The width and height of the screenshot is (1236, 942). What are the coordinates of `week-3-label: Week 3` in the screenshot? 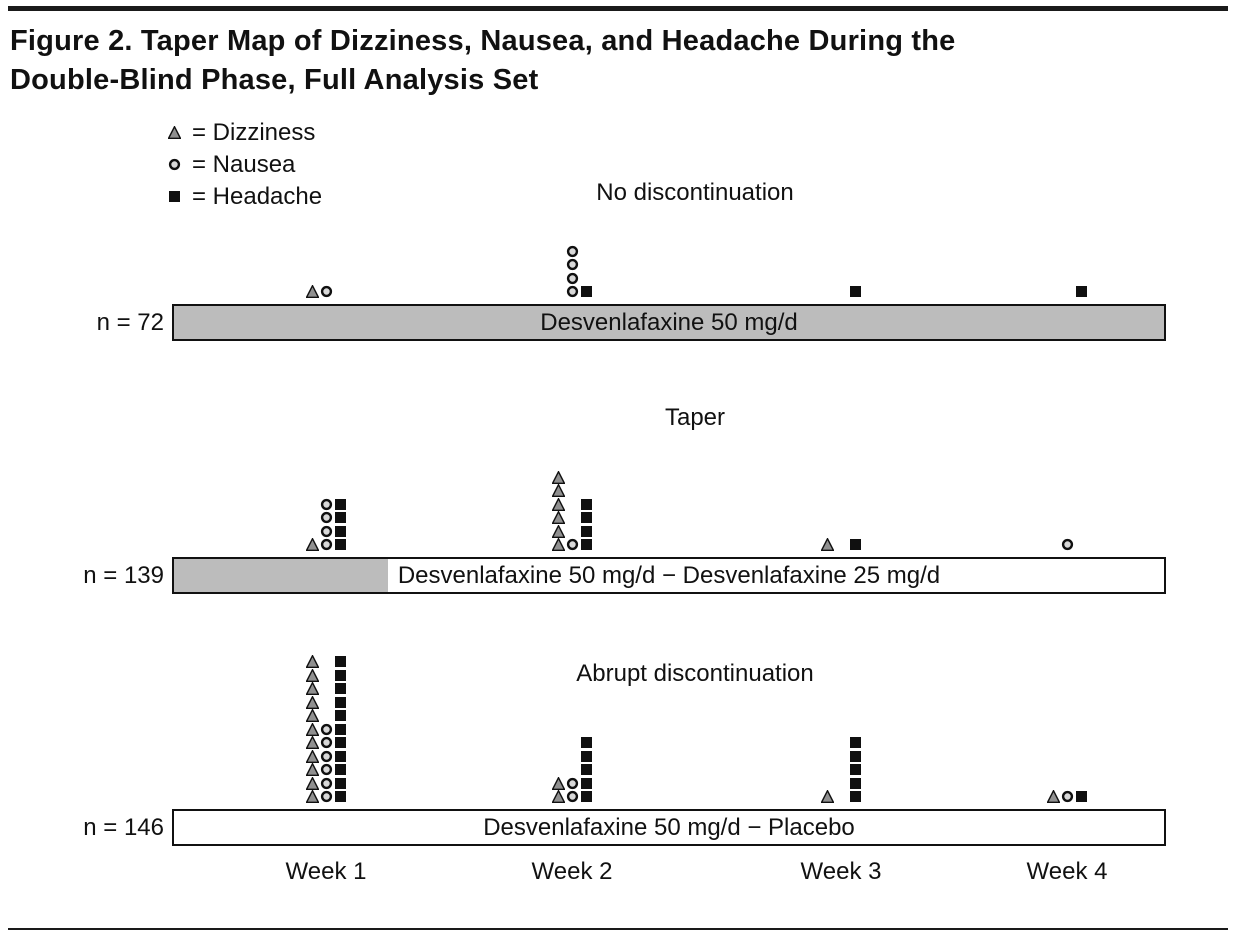 It's located at (841, 871).